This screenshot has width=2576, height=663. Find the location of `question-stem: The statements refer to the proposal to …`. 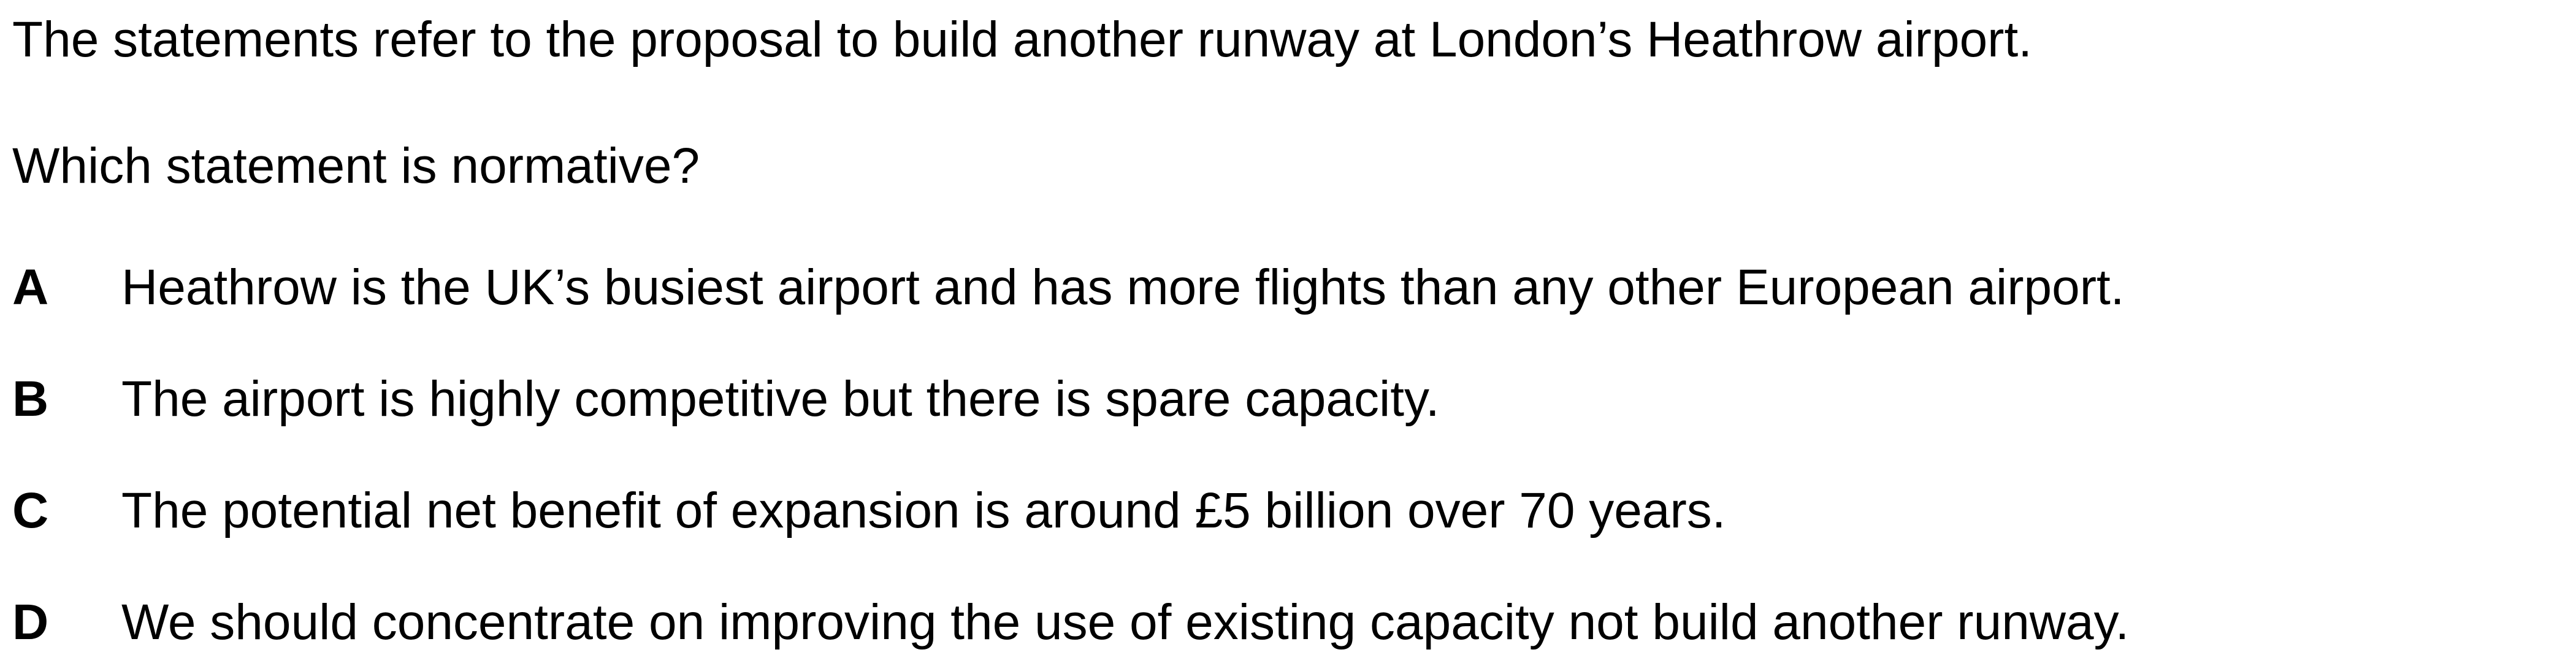

question-stem: The statements refer to the proposal to … is located at coordinates (1022, 39).